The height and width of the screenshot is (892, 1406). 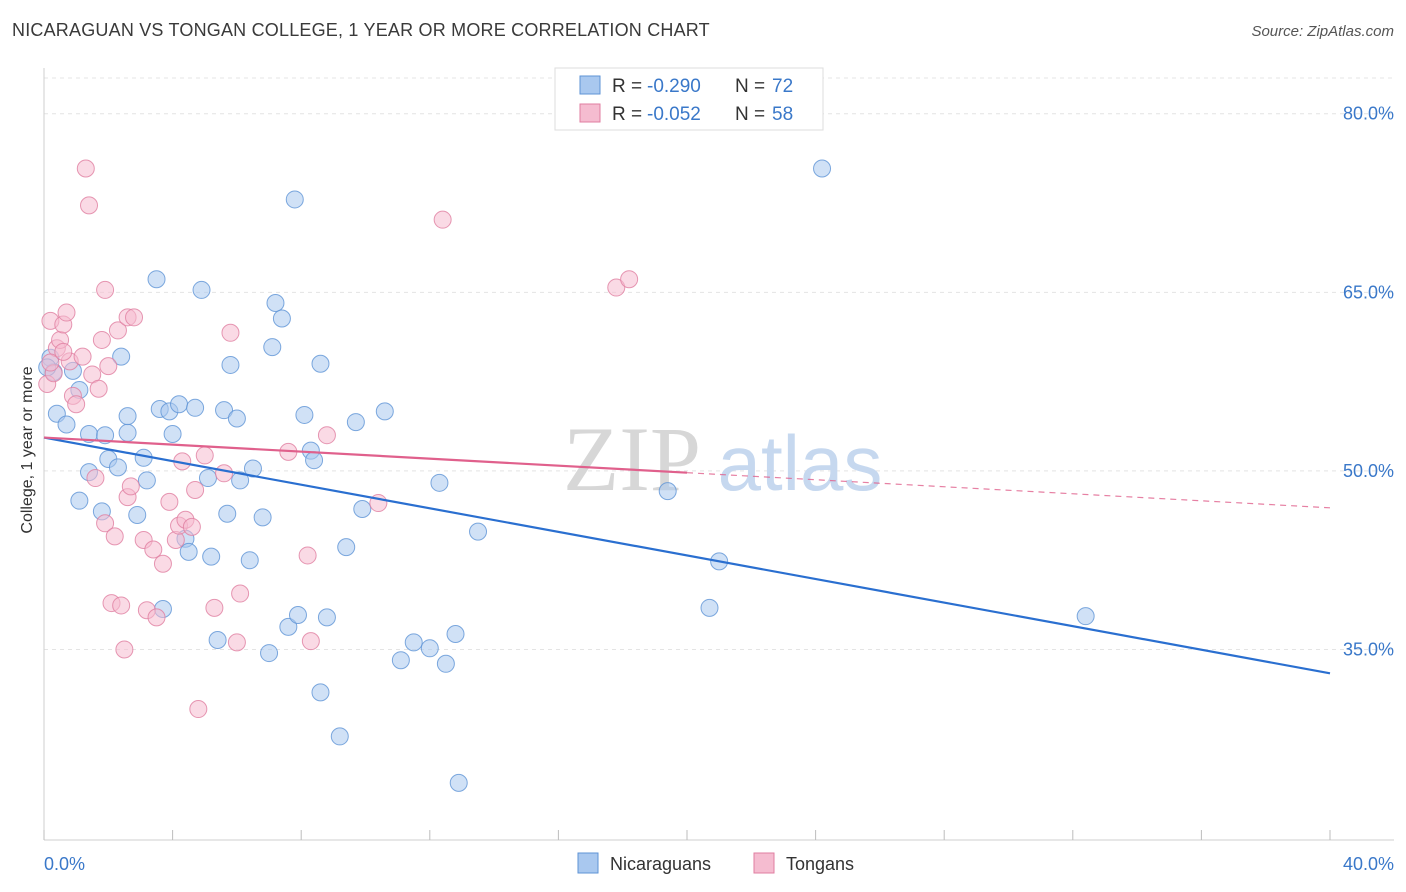 What do you see at coordinates (632, 459) in the screenshot?
I see `watermark-zip: ZIP` at bounding box center [632, 459].